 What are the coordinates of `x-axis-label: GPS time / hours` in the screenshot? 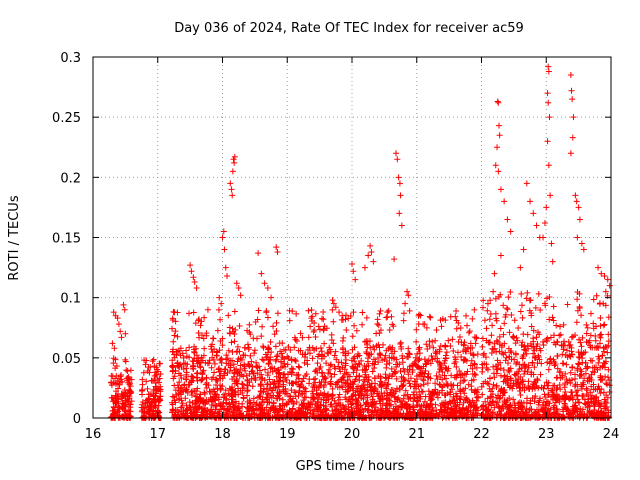 It's located at (350, 466).